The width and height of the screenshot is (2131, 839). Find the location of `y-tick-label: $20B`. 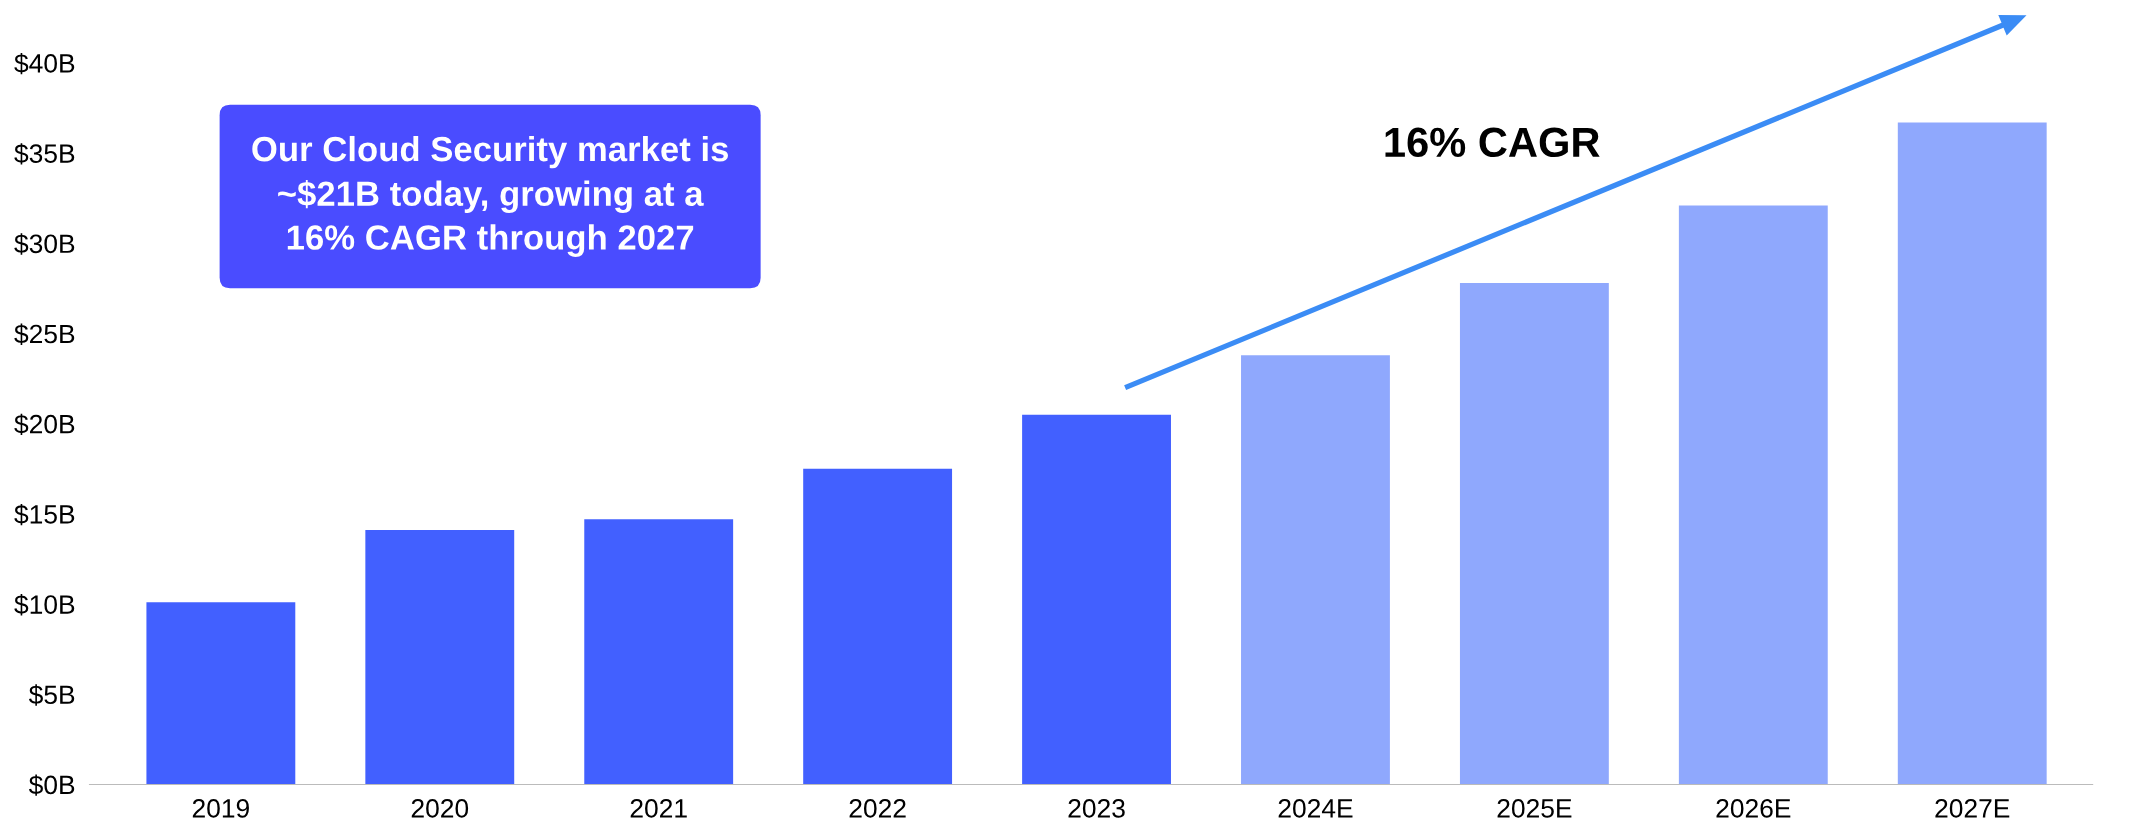

y-tick-label: $20B is located at coordinates (44, 424).